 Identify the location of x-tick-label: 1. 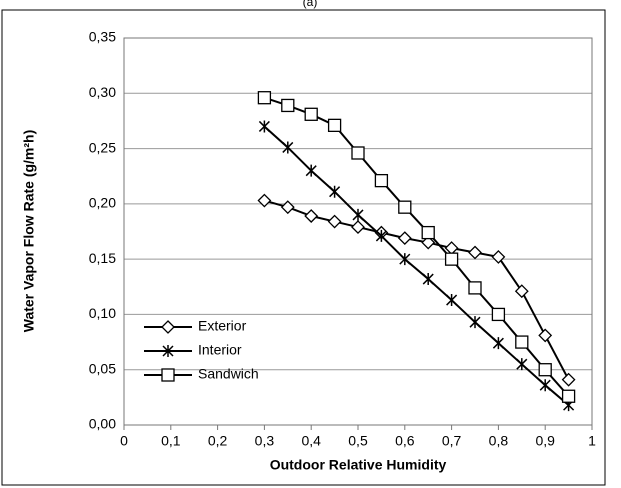
(592, 441).